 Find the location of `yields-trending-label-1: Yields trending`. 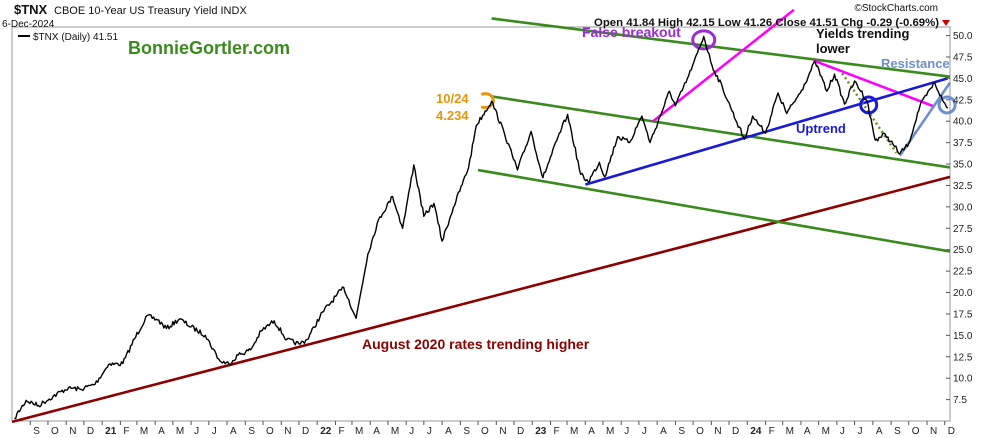

yields-trending-label-1: Yields trending is located at coordinates (862, 33).